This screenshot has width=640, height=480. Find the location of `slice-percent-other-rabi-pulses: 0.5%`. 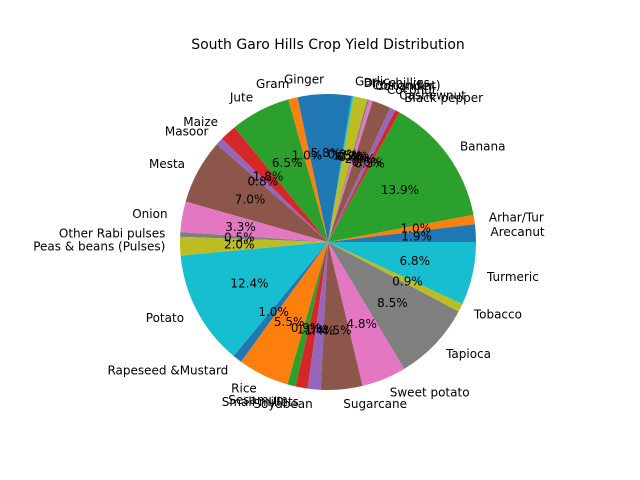

slice-percent-other-rabi-pulses: 0.5% is located at coordinates (239, 237).